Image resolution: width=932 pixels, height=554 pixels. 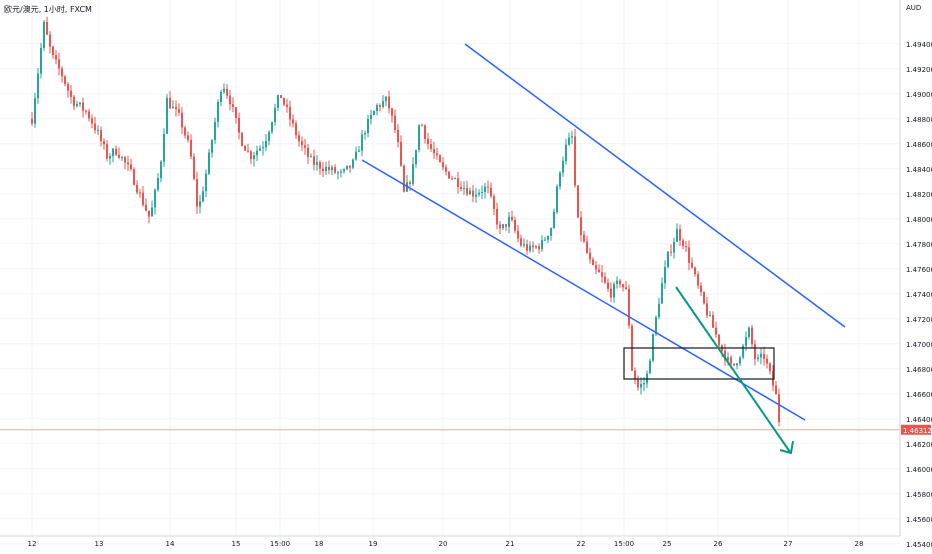 What do you see at coordinates (919, 520) in the screenshot?
I see `y-tick-label: 1.45600` at bounding box center [919, 520].